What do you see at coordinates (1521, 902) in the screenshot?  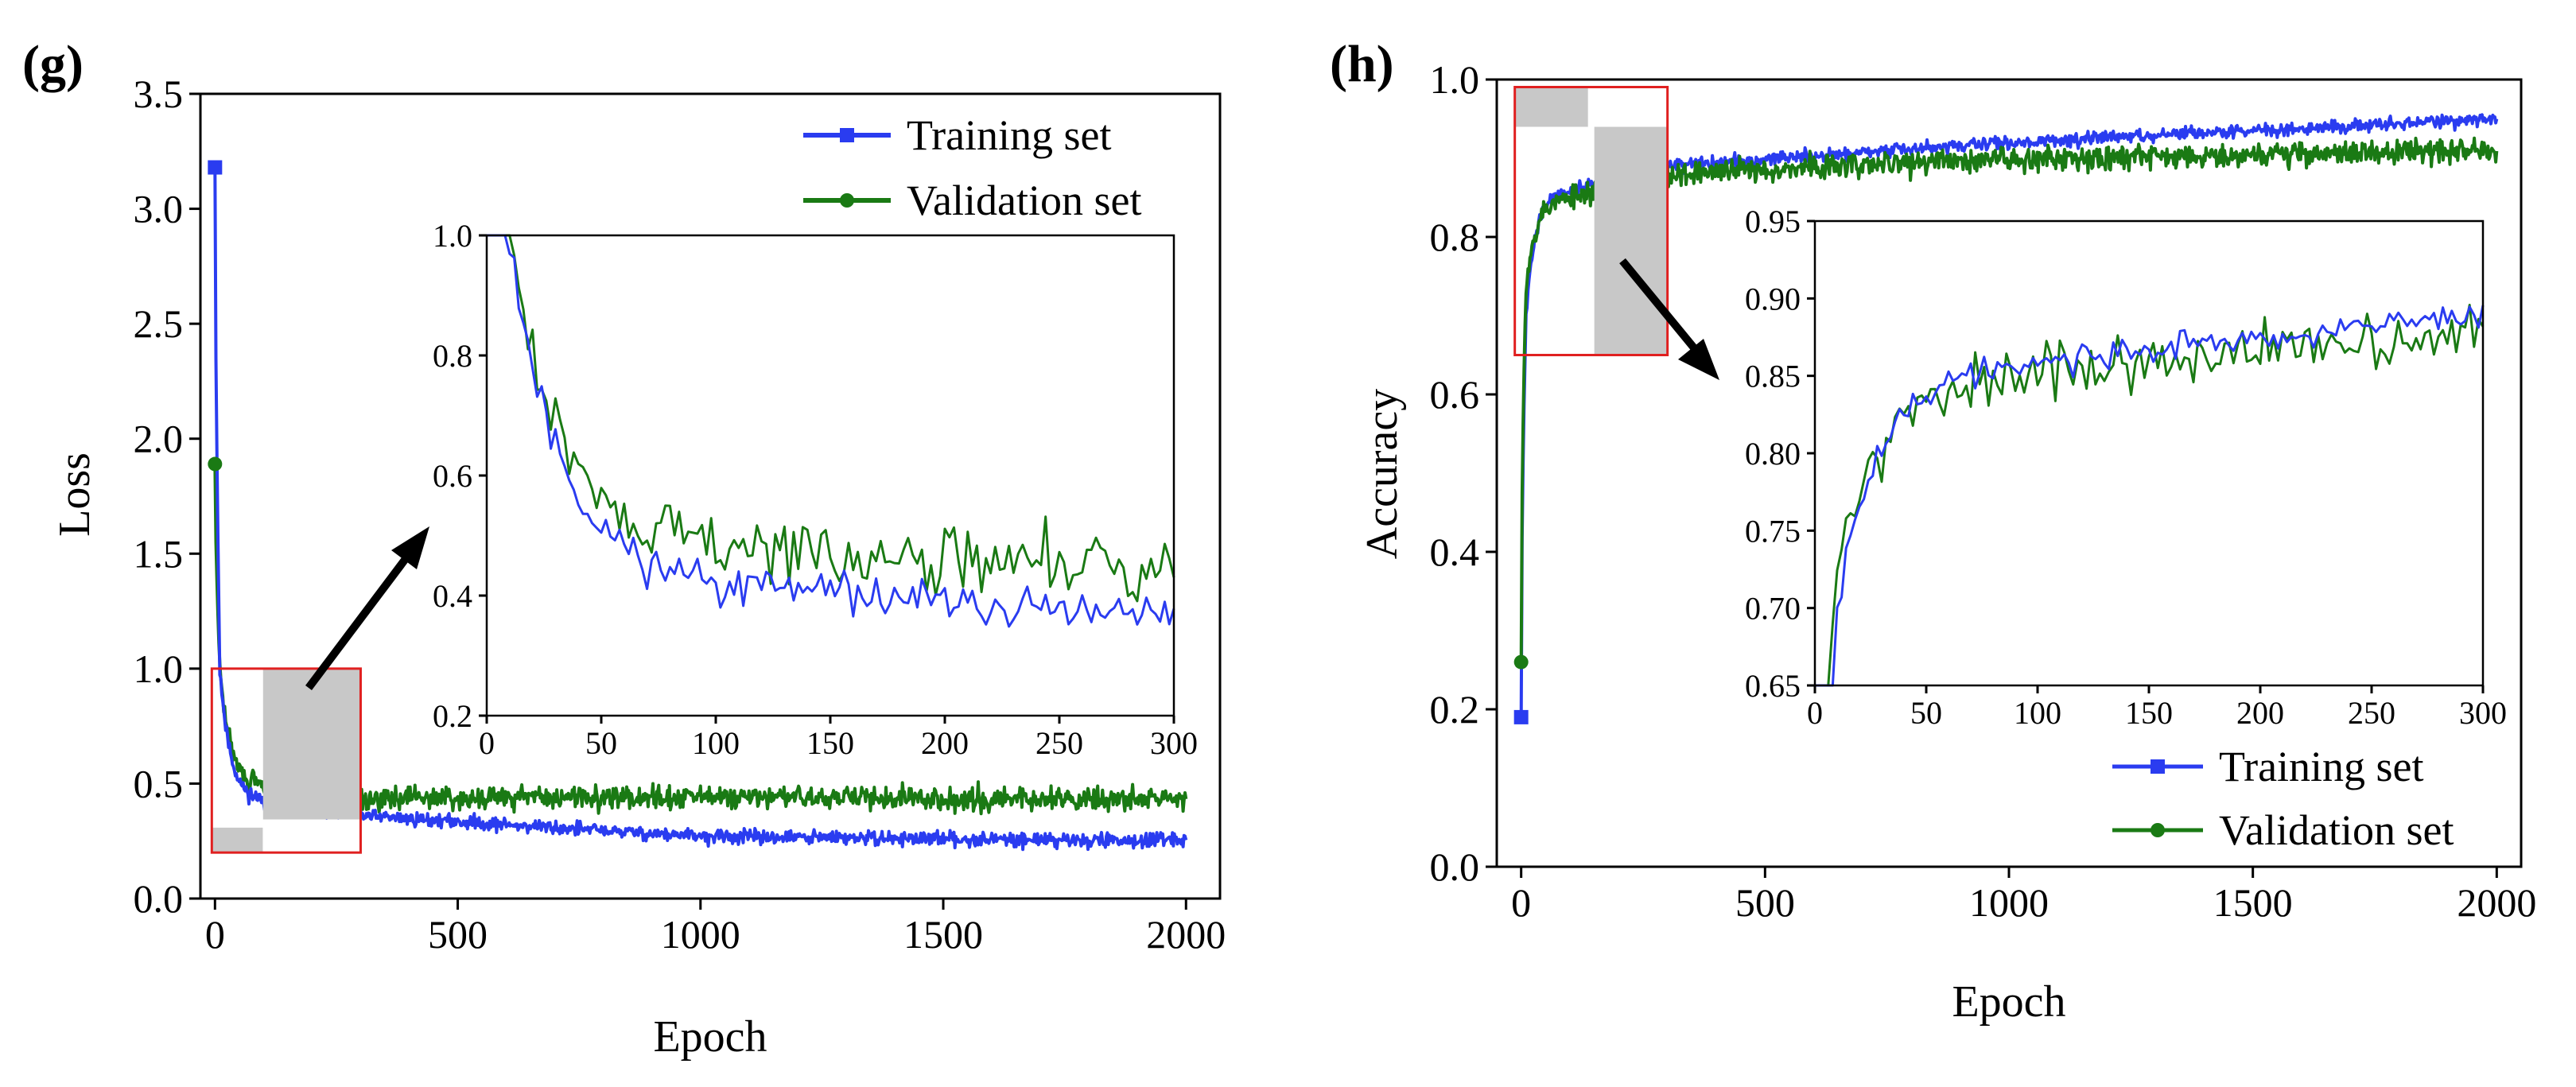 I see `h-x-tick-label: 0` at bounding box center [1521, 902].